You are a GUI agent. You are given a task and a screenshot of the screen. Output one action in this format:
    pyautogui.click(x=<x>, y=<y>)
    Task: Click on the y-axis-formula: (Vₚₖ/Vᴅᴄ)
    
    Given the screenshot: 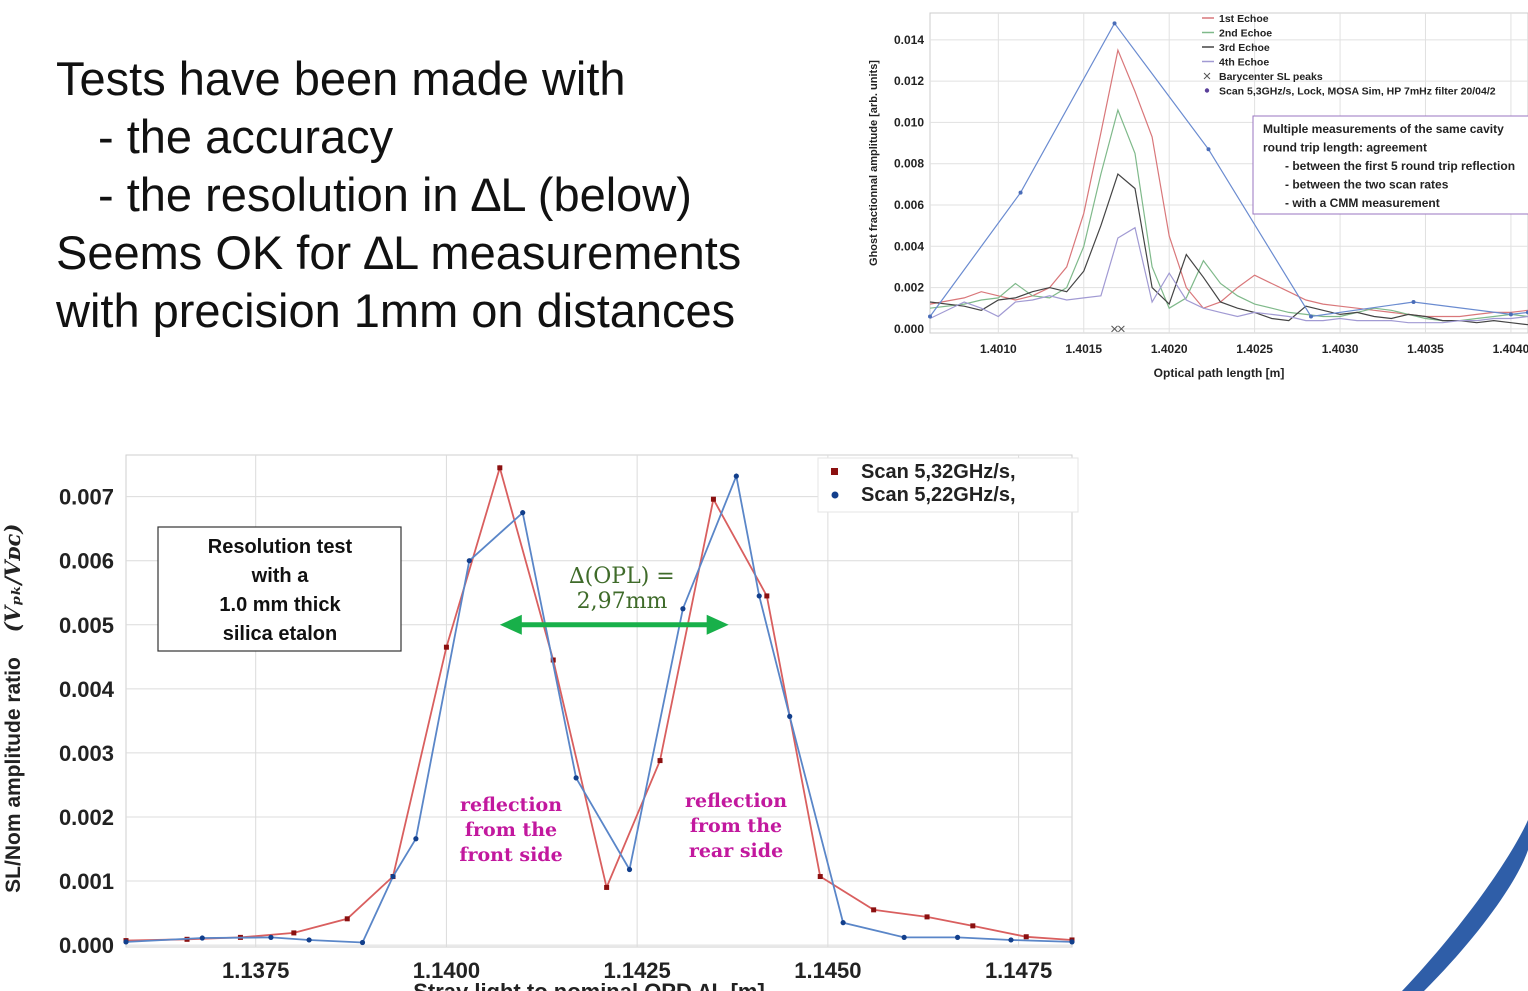 What is the action you would take?
    pyautogui.click(x=12, y=578)
    